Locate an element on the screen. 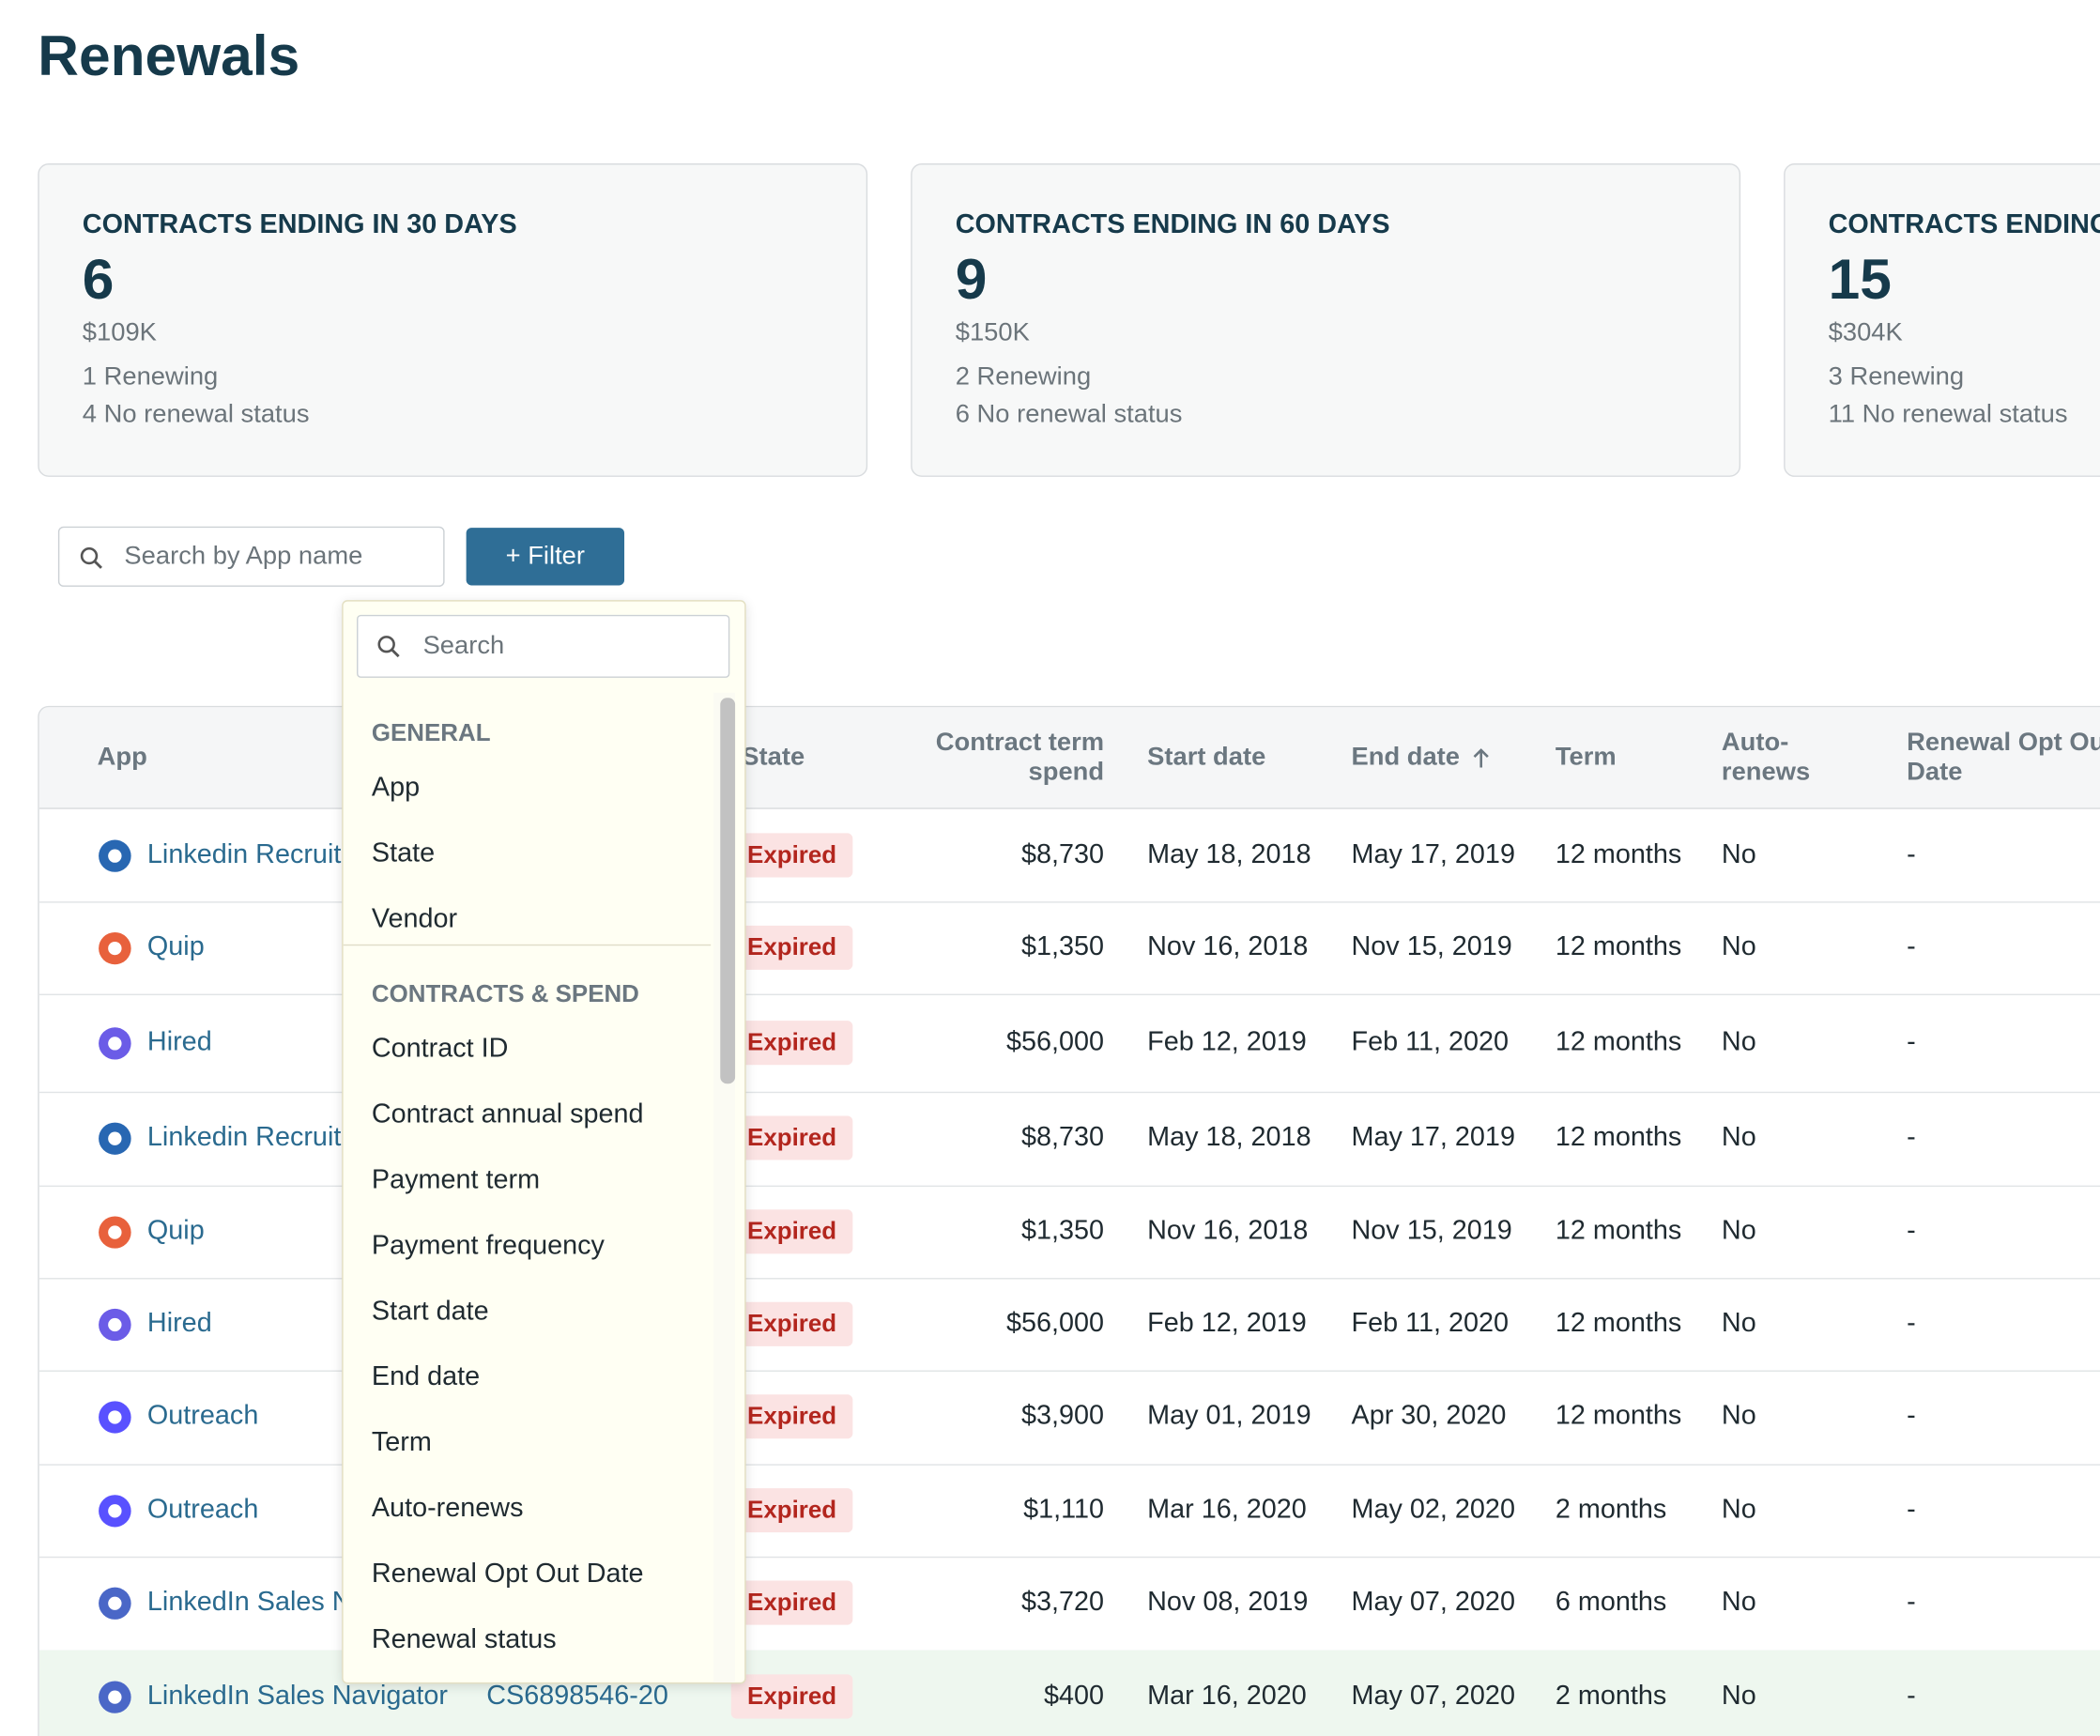 This screenshot has height=1736, width=2100. column-header-text: Renewal Opt Out Date is located at coordinates (2003, 757).